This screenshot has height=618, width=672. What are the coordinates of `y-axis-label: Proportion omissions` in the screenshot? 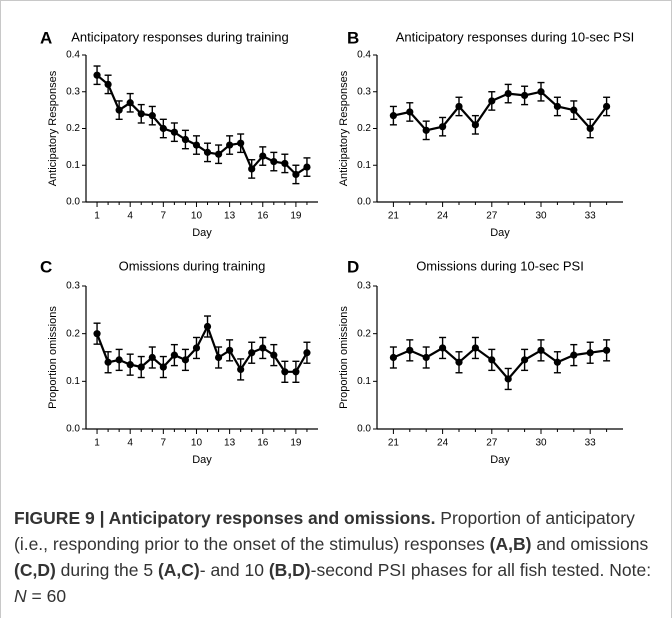 It's located at (344, 357).